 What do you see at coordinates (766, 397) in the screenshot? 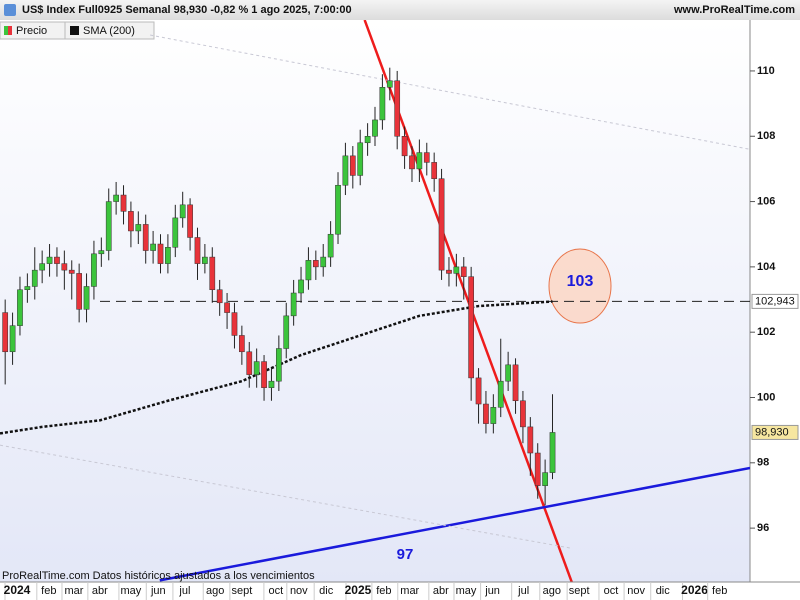
I see `y-tick-label: 100` at bounding box center [766, 397].